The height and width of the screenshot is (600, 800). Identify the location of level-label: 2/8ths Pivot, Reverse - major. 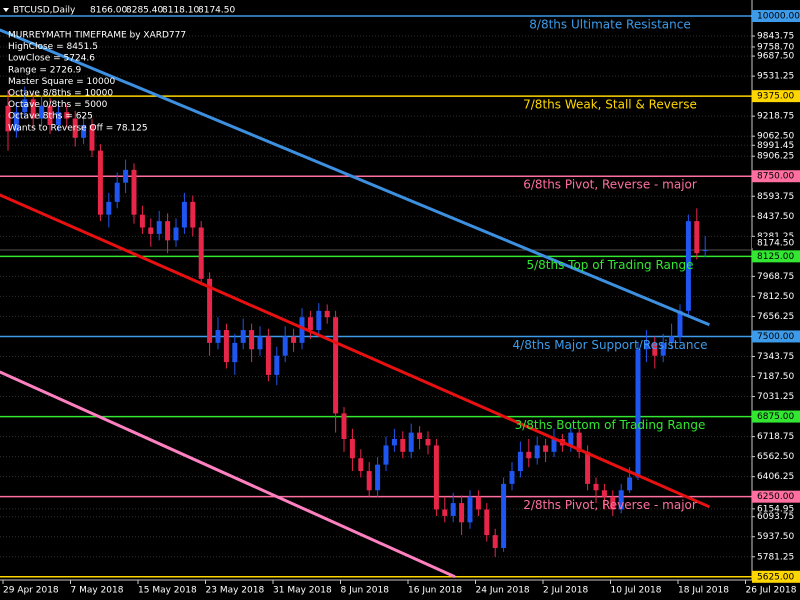
(610, 505).